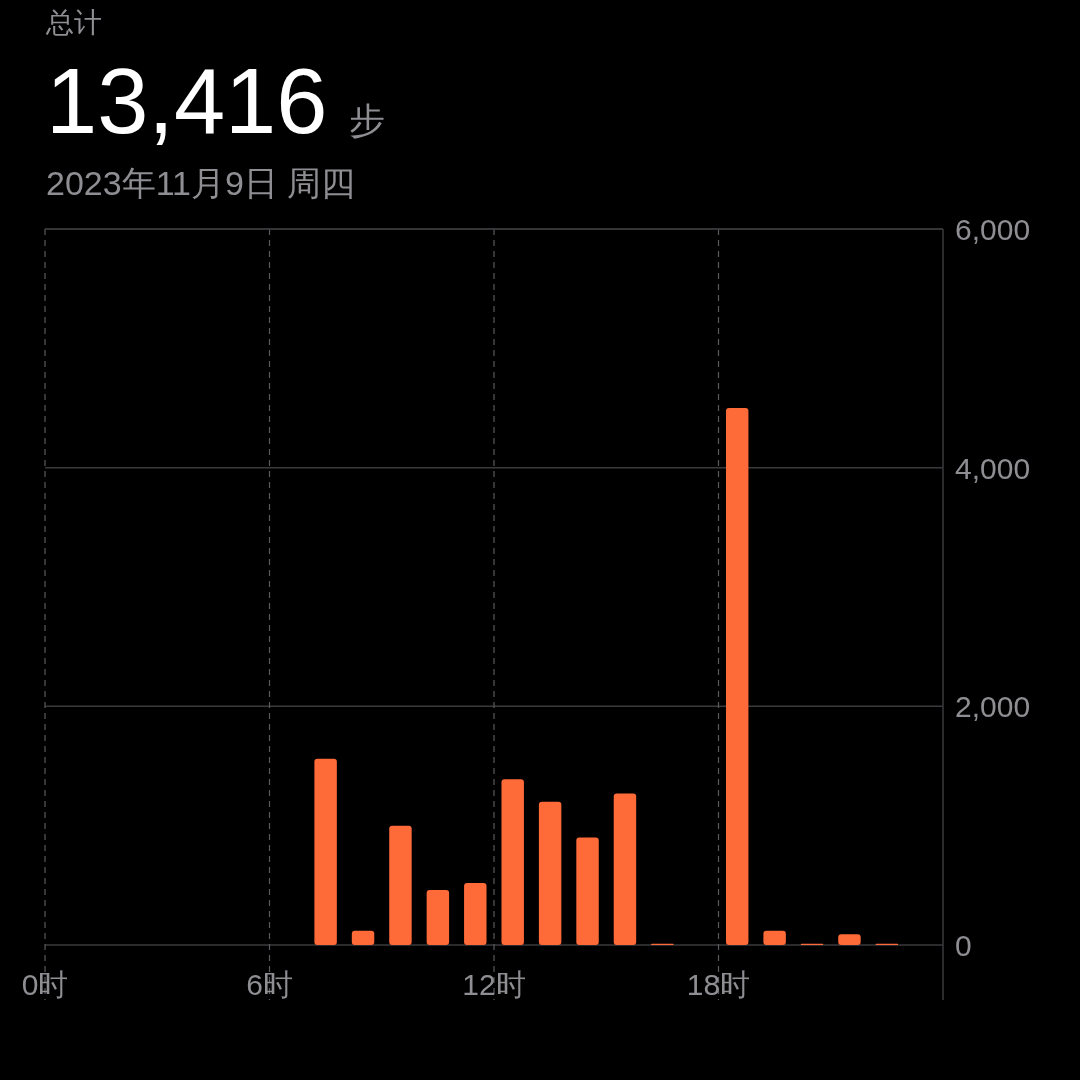 Image resolution: width=1080 pixels, height=1080 pixels. What do you see at coordinates (494, 984) in the screenshot?
I see `x-tick-label: 12时` at bounding box center [494, 984].